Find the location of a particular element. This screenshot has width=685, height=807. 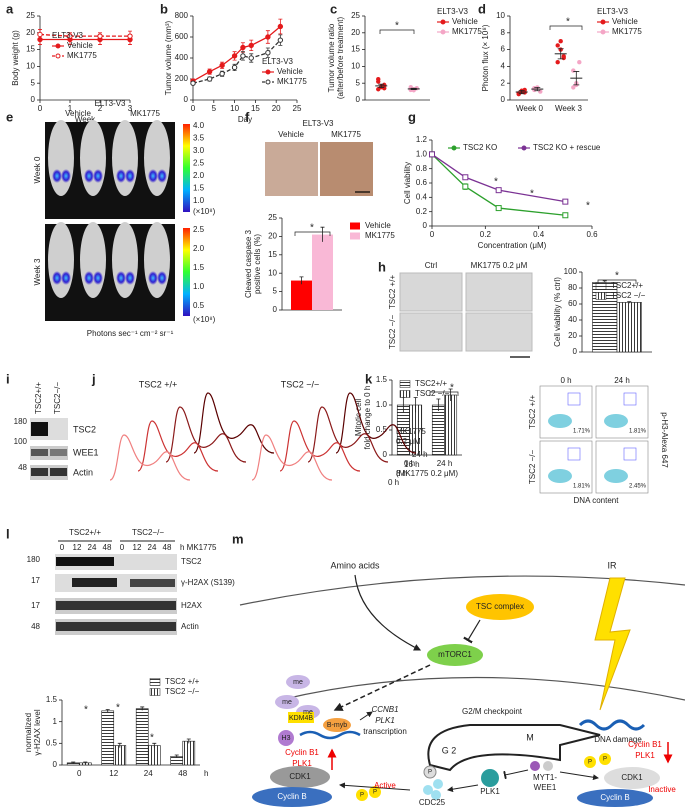

y-axis-label: Tumor volume (mm³) is located at coordinates (168, 57).